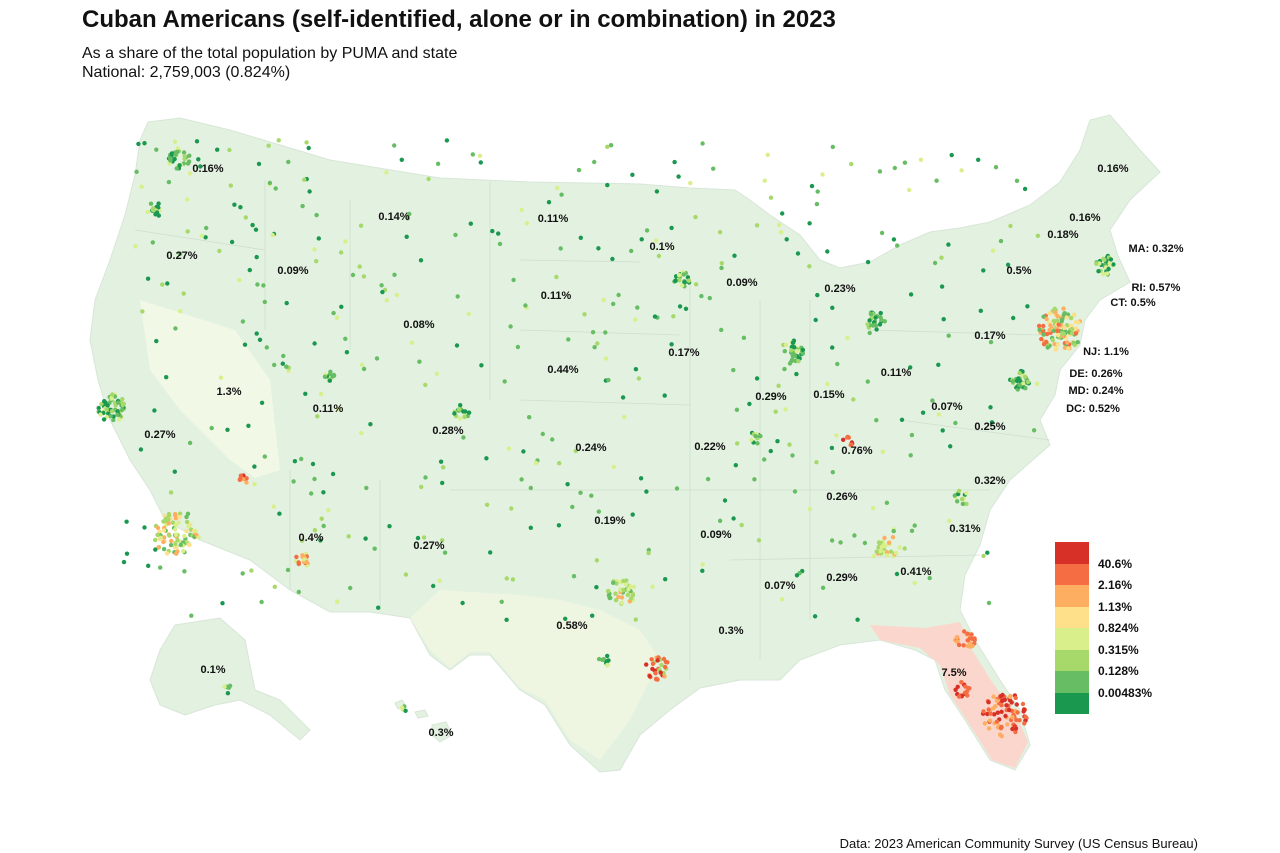 The width and height of the screenshot is (1280, 853). What do you see at coordinates (1132, 303) in the screenshot?
I see `state-label-ct: CT: 0.5%` at bounding box center [1132, 303].